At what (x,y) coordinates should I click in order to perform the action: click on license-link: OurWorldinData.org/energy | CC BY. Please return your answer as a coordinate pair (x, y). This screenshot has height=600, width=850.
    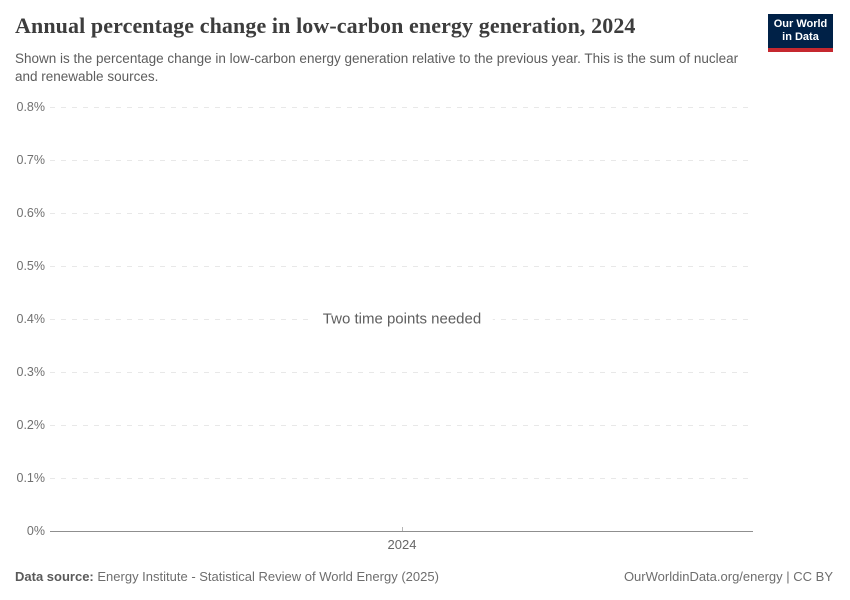
    Looking at the image, I should click on (728, 576).